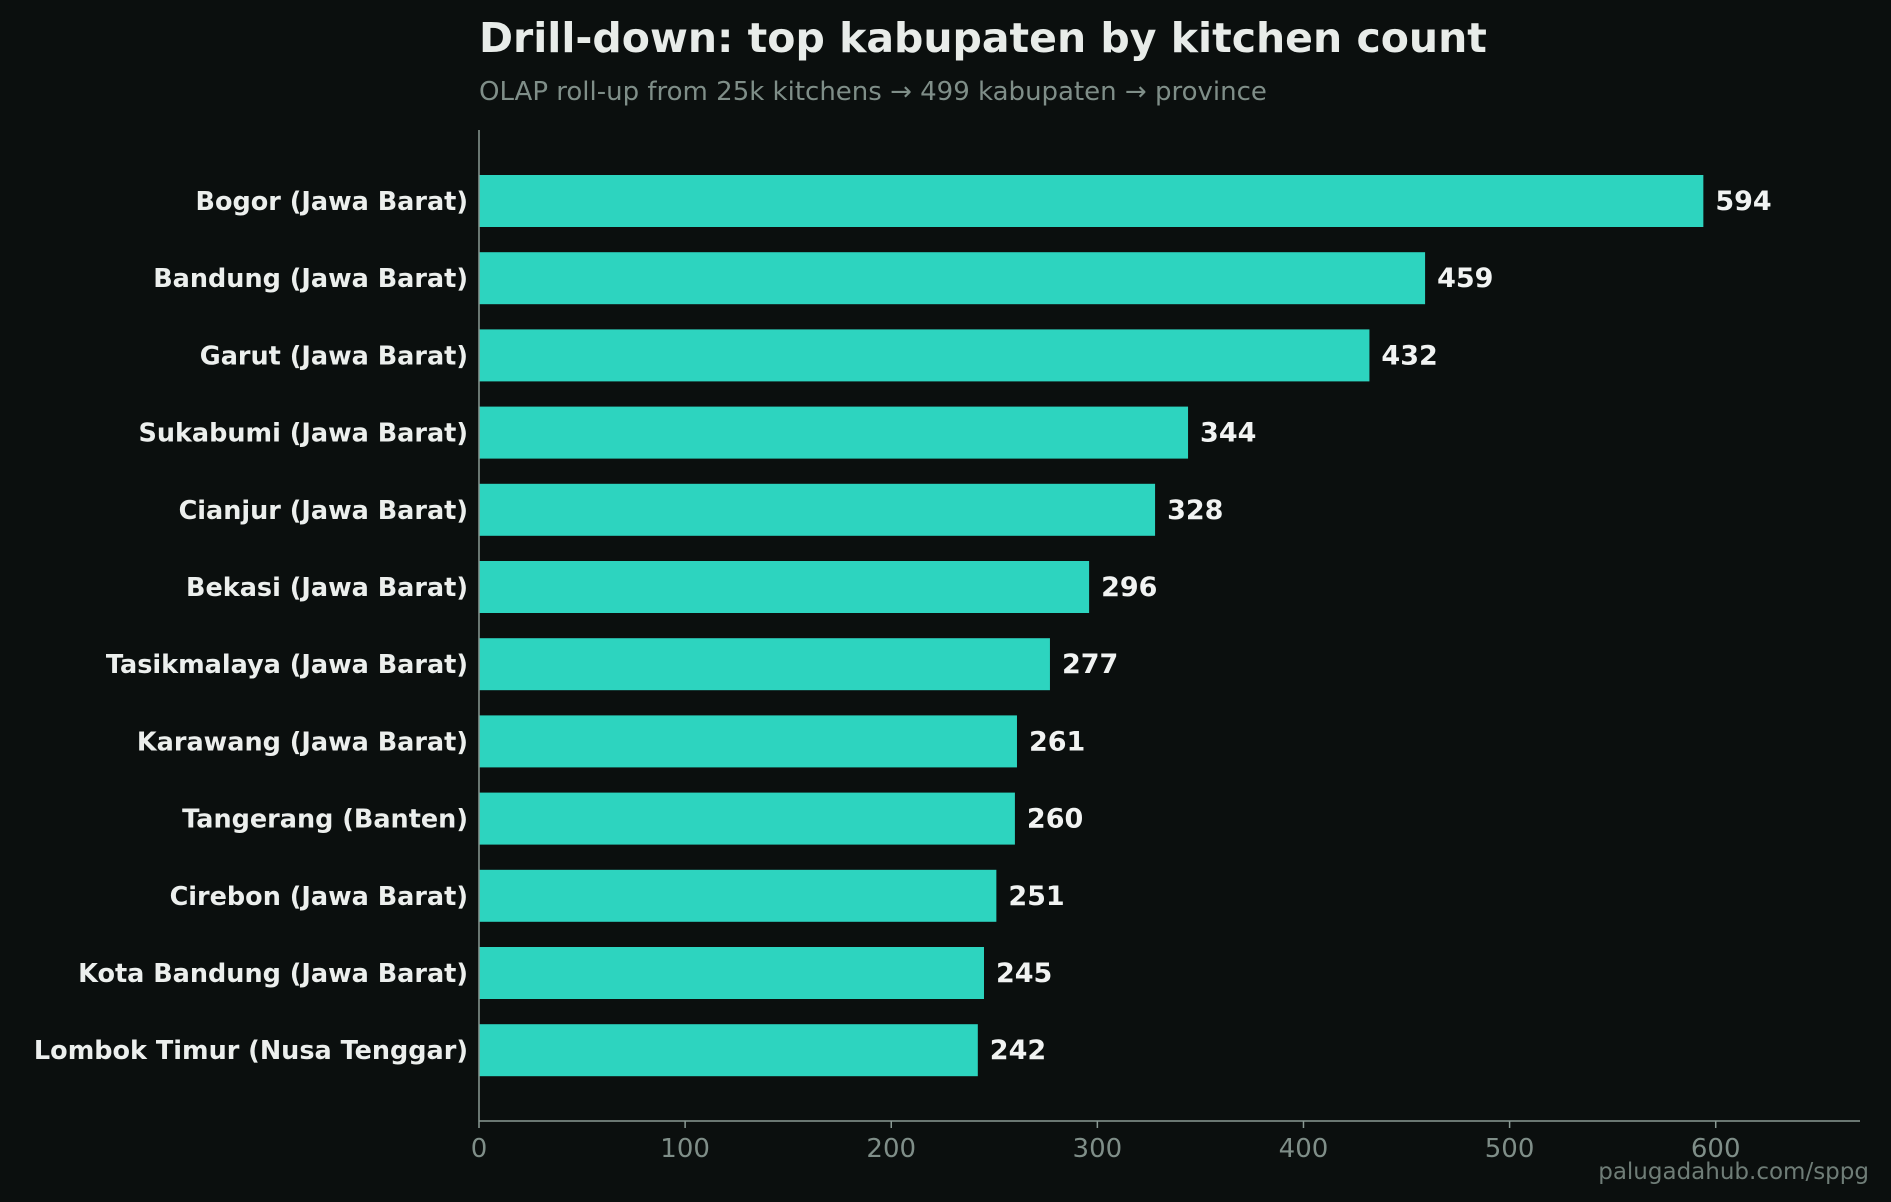  What do you see at coordinates (273, 974) in the screenshot?
I see `category-label: Kota Bandung (Jawa Barat)` at bounding box center [273, 974].